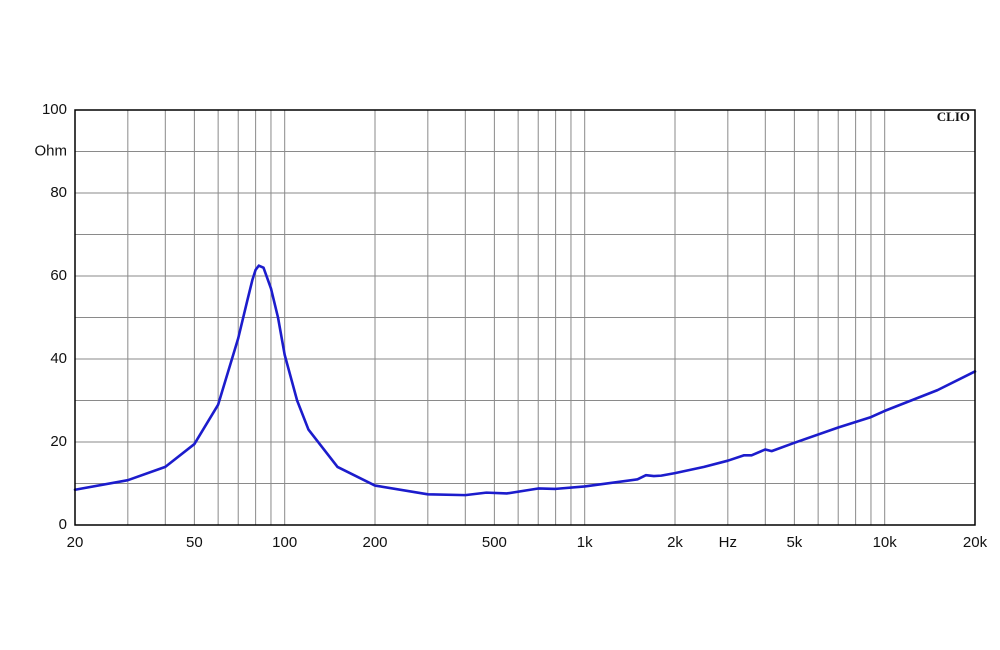 The height and width of the screenshot is (650, 1000). I want to click on x-tick-label: 2k, so click(675, 542).